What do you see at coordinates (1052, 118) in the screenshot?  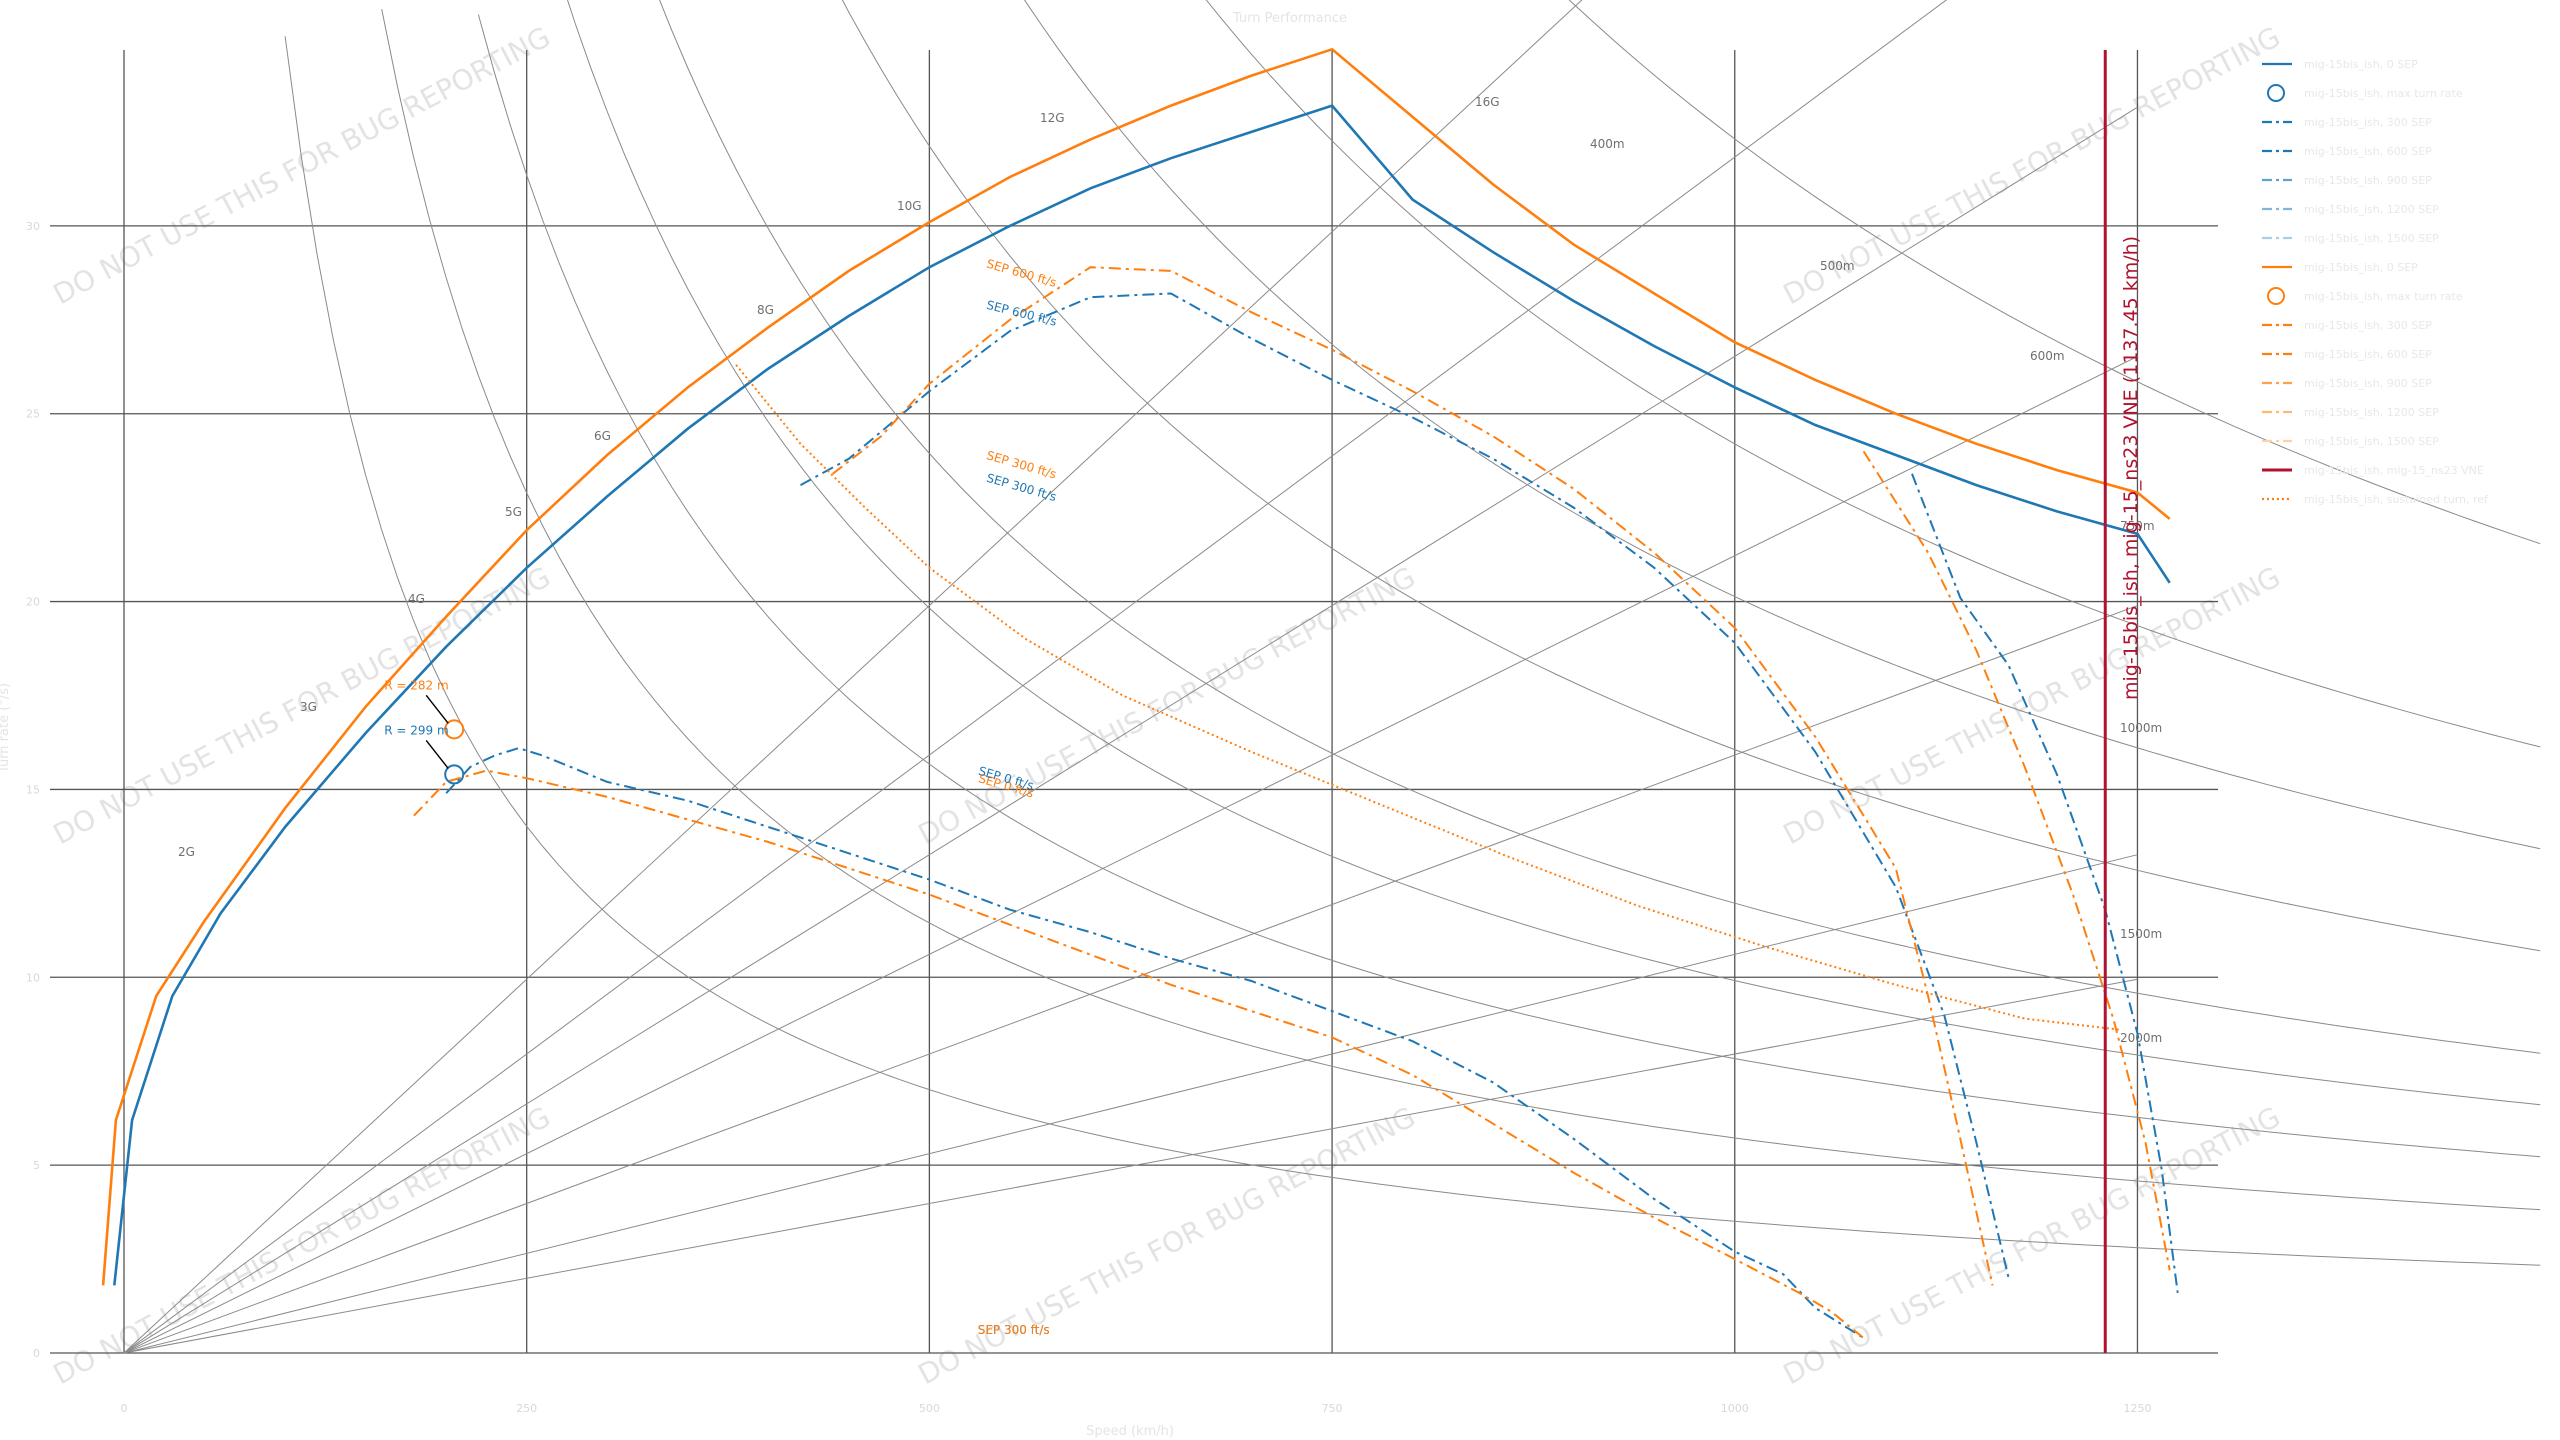 I see `g-load-label: 12G` at bounding box center [1052, 118].